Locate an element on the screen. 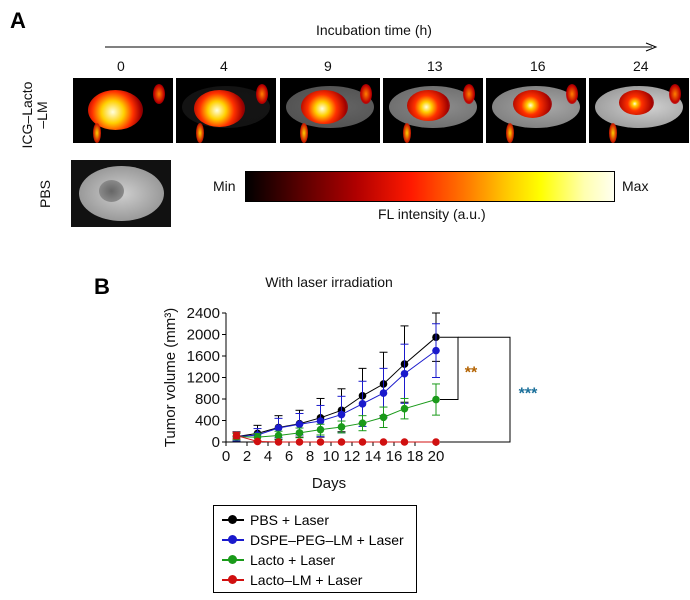 The image size is (690, 600). x-tick-label: 16 is located at coordinates (394, 456).